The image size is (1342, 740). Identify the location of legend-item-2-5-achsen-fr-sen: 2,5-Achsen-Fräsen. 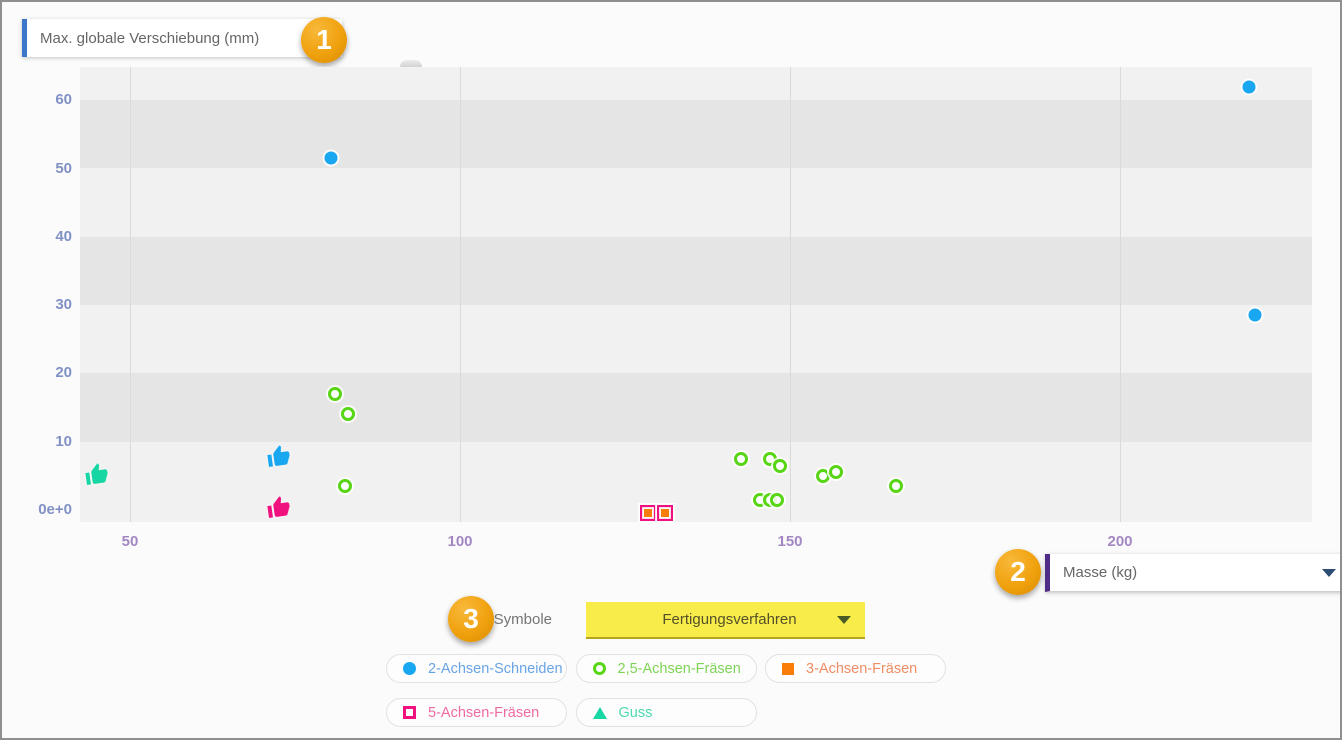
(666, 668).